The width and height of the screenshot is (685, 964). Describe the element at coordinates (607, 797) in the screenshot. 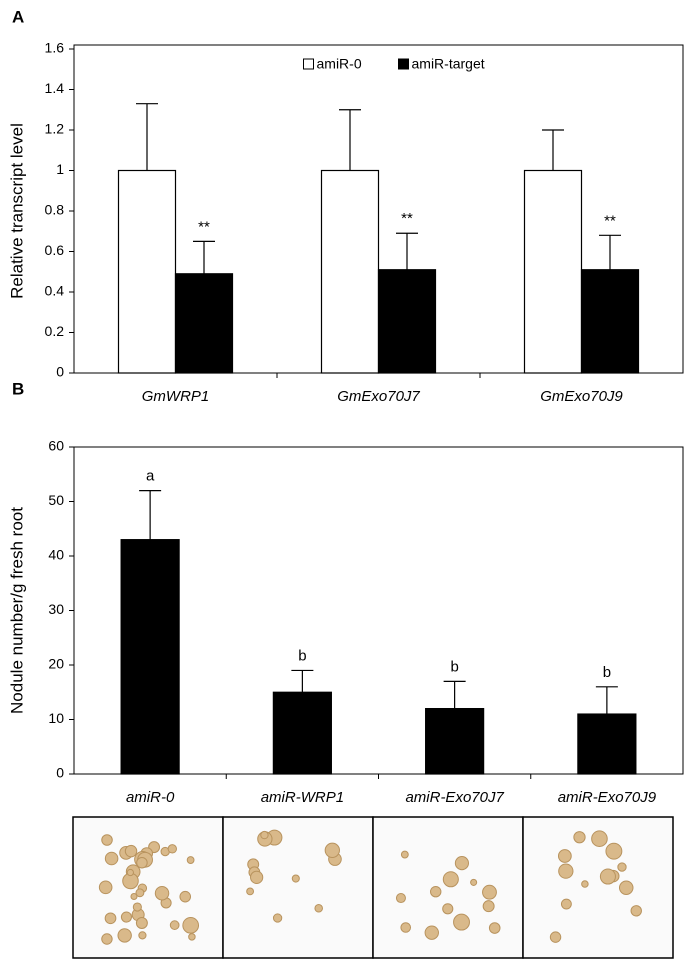

I see `x-tick-label: amiR-Exo70J9` at that location.